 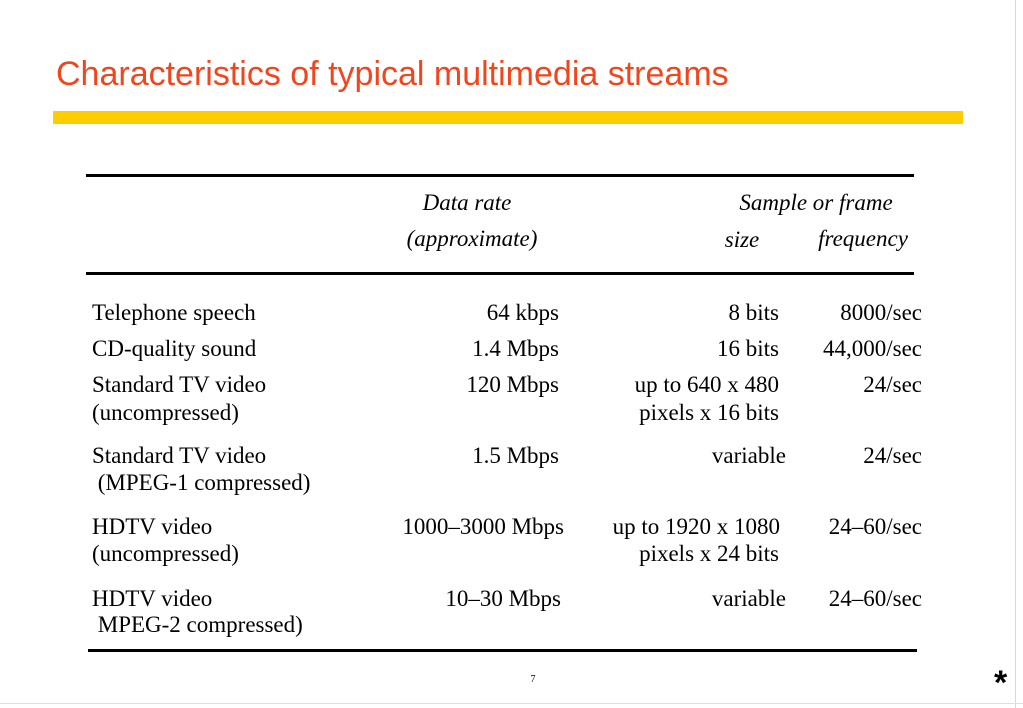 What do you see at coordinates (483, 526) in the screenshot?
I see `row-data-rate: 1000–3000 Mbps` at bounding box center [483, 526].